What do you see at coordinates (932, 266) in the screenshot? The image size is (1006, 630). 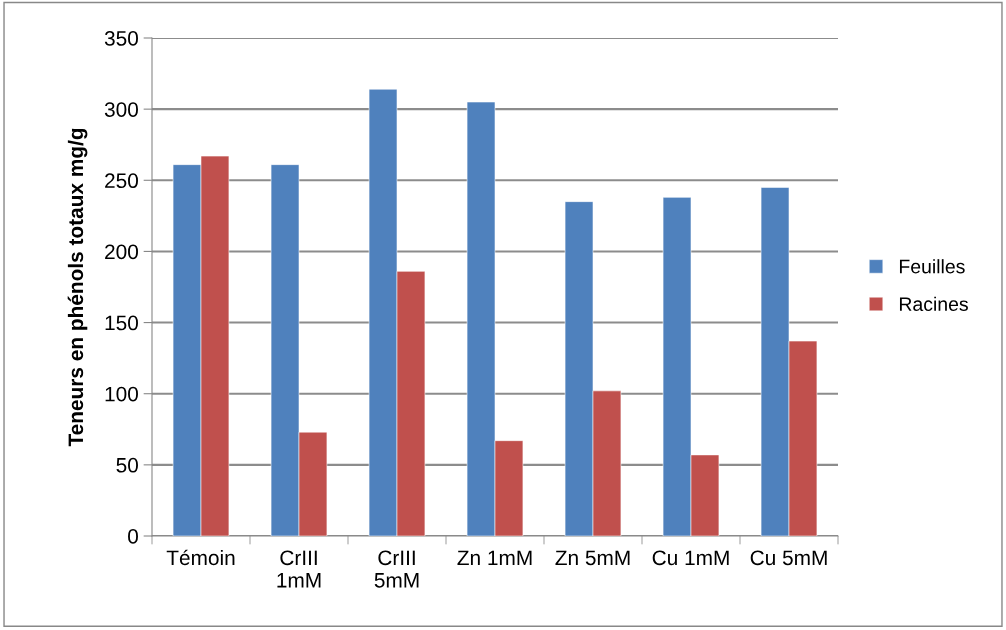 I see `legend-label: Feuilles` at bounding box center [932, 266].